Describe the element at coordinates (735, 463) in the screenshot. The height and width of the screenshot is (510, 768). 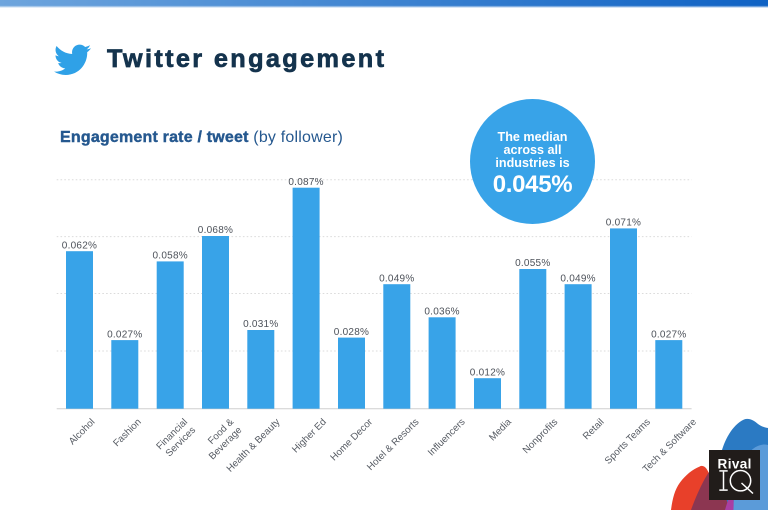
I see `svg-text: Rival` at that location.